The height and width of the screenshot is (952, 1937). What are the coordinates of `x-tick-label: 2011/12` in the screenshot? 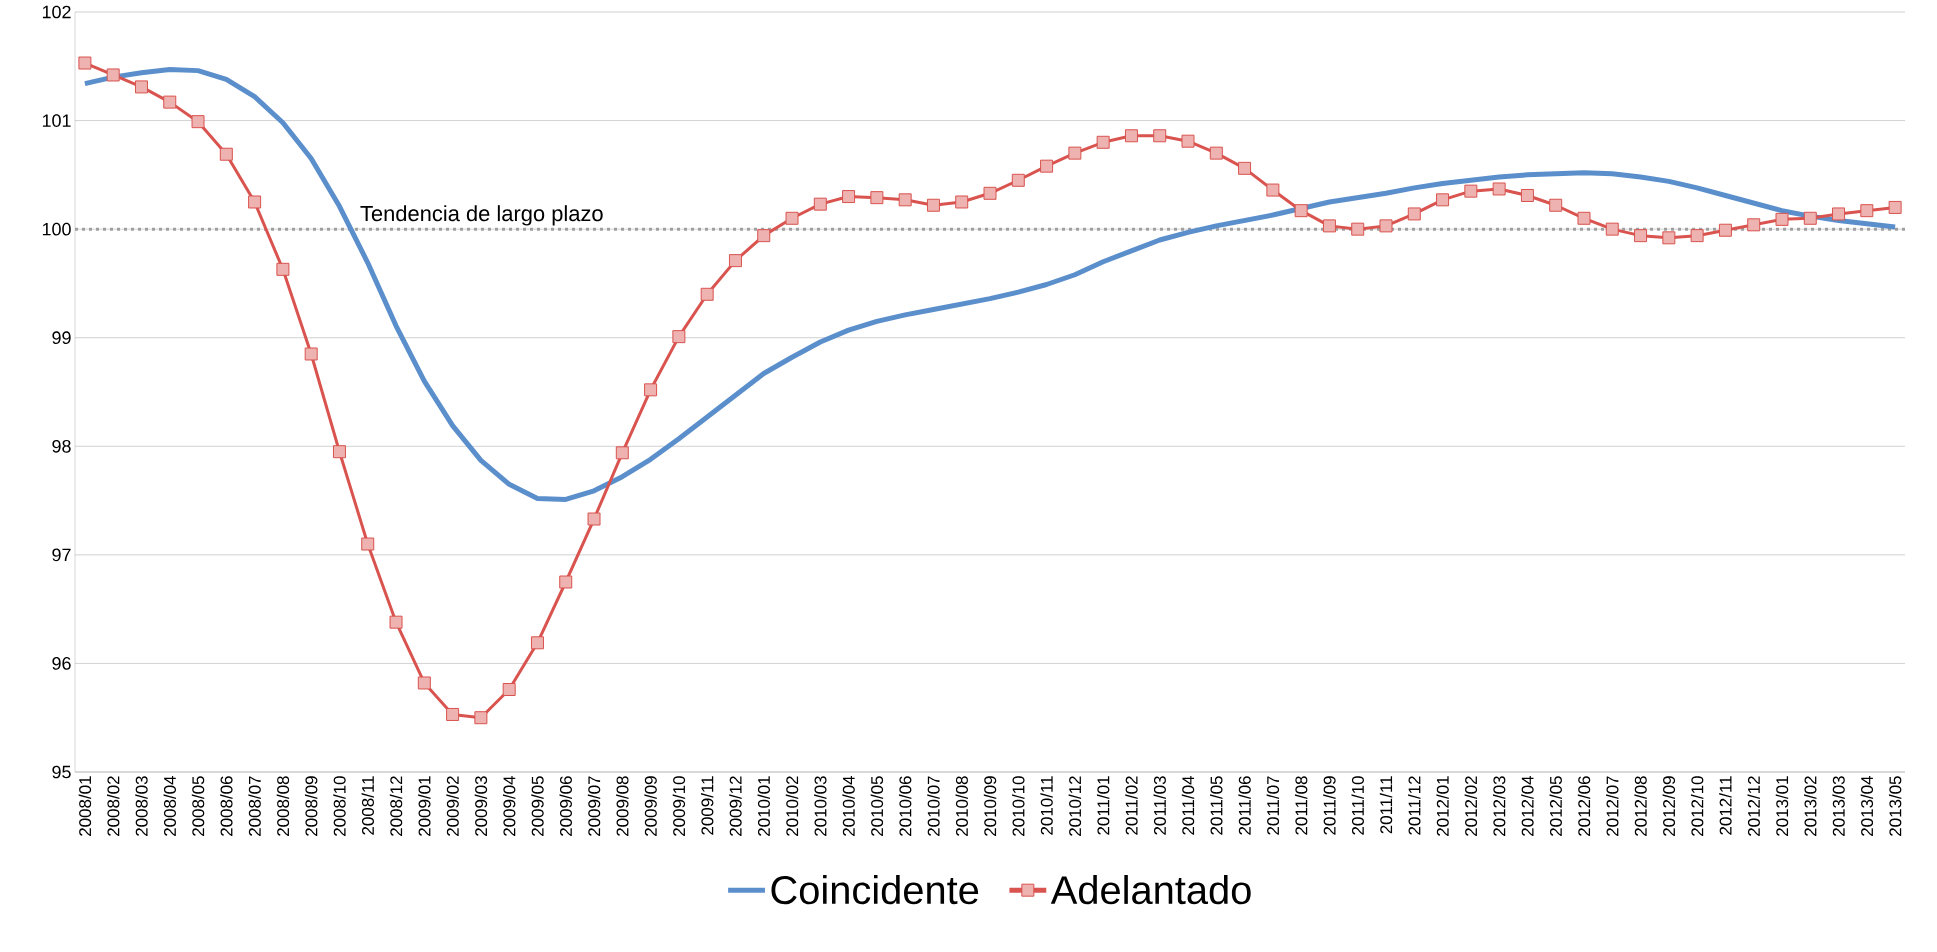 It's located at (1414, 805).